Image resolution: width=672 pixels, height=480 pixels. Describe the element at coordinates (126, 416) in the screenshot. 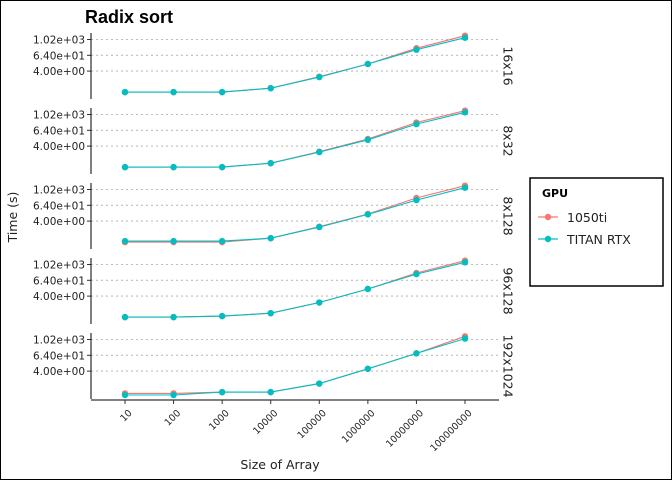

I see `x-tick-label: 10` at that location.